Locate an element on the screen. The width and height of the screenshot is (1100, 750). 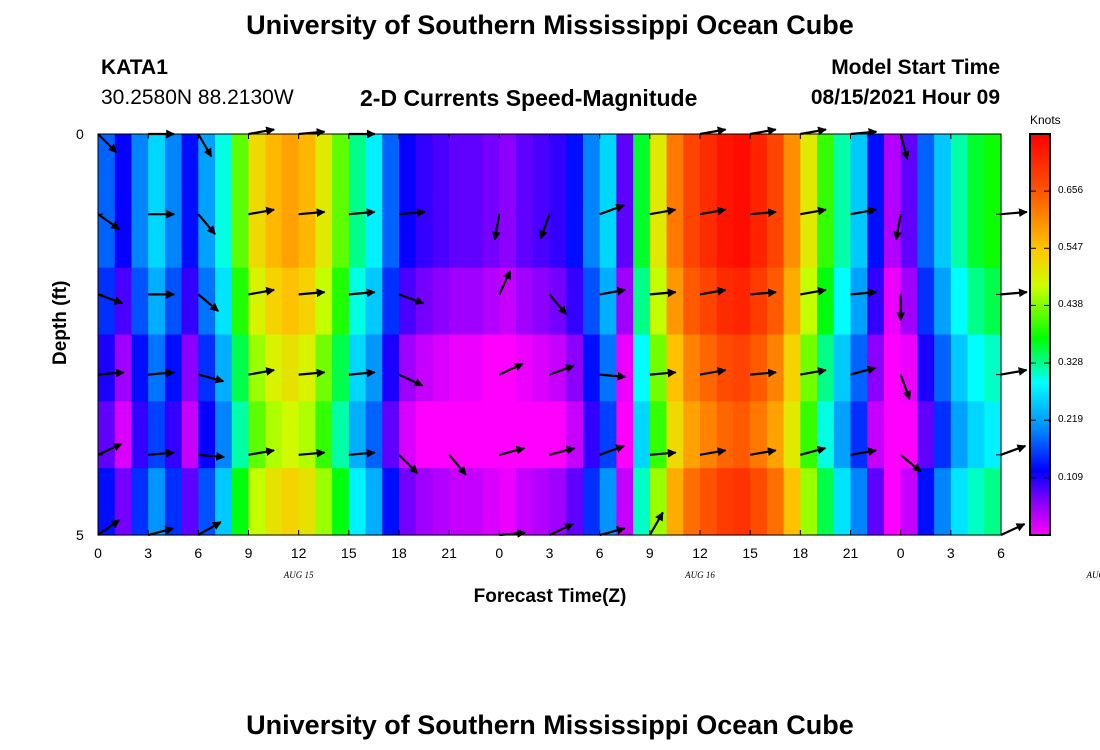
x-tick-label: 6 is located at coordinates (198, 553).